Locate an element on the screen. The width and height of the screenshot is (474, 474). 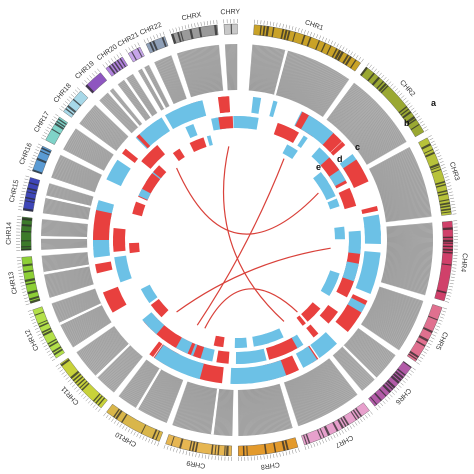
scale-tick-chr17 is located at coordinates (47, 130).